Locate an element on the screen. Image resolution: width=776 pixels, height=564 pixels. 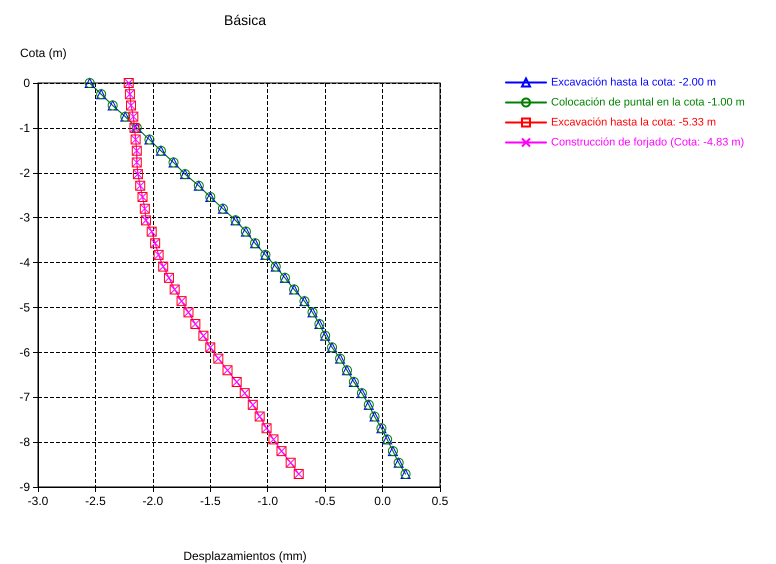
y-tick-label: -1 is located at coordinates (24, 127).